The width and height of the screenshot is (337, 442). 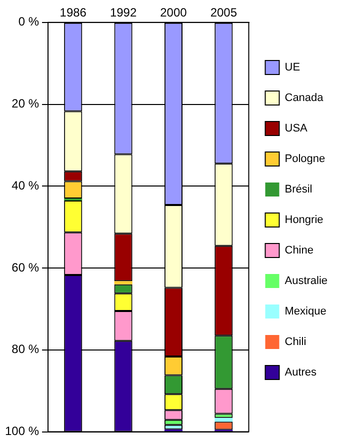 I want to click on legend-label: Mexique, so click(x=305, y=312).